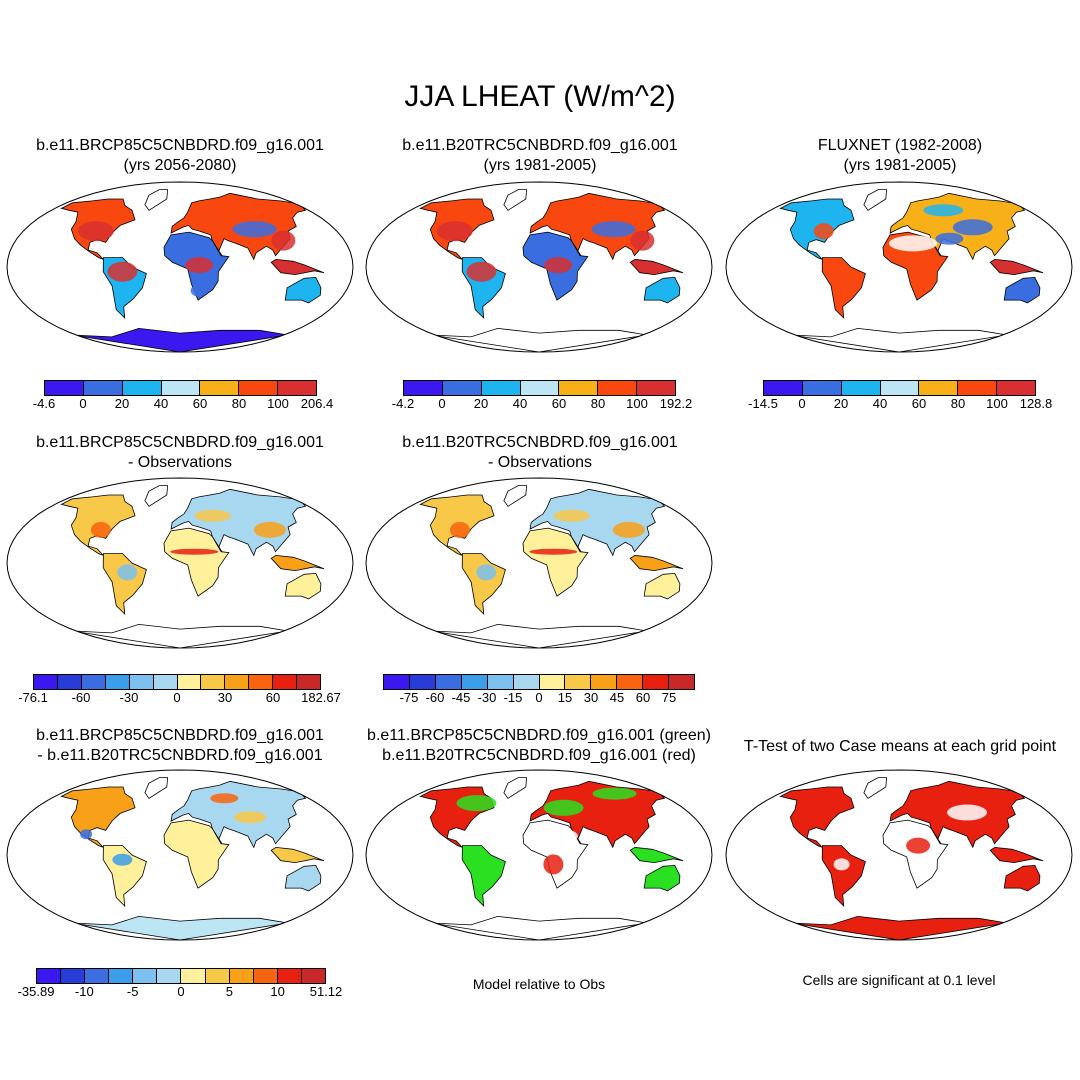  What do you see at coordinates (98, 817) in the screenshot?
I see `continent-northAmerica` at bounding box center [98, 817].